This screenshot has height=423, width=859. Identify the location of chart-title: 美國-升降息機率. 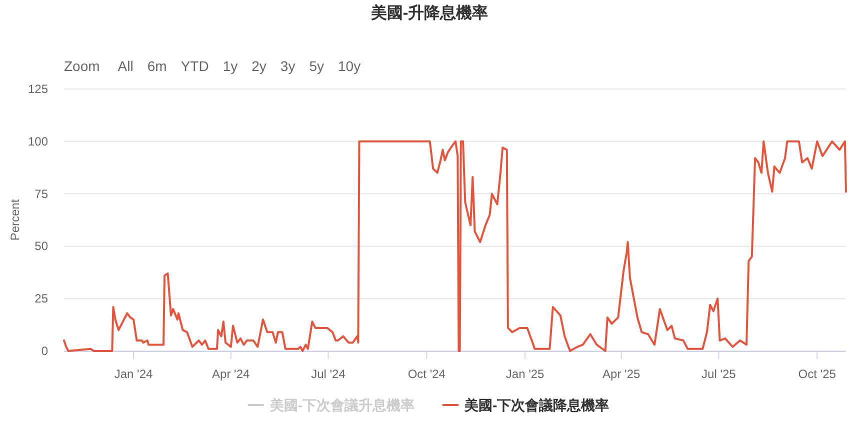
(429, 12).